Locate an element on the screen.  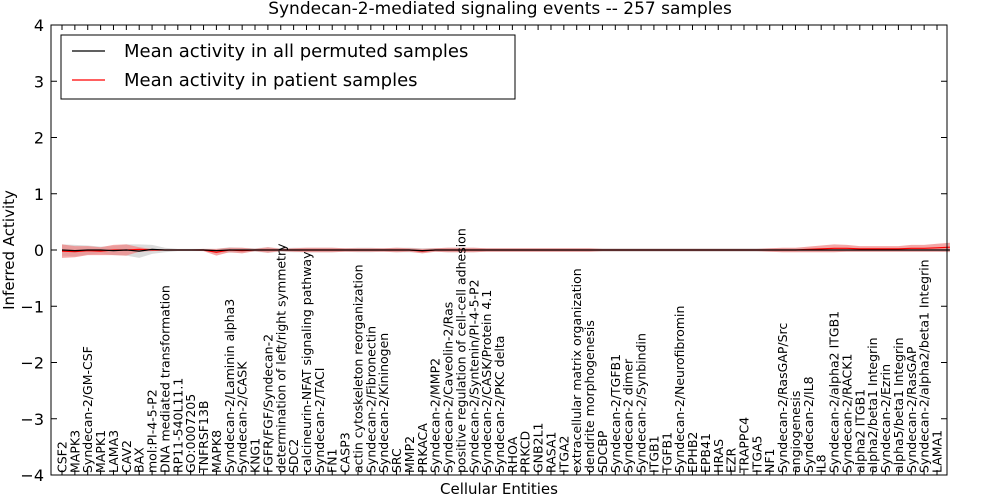
x-tick-label: RP11-540L11.1 is located at coordinates (177, 425).